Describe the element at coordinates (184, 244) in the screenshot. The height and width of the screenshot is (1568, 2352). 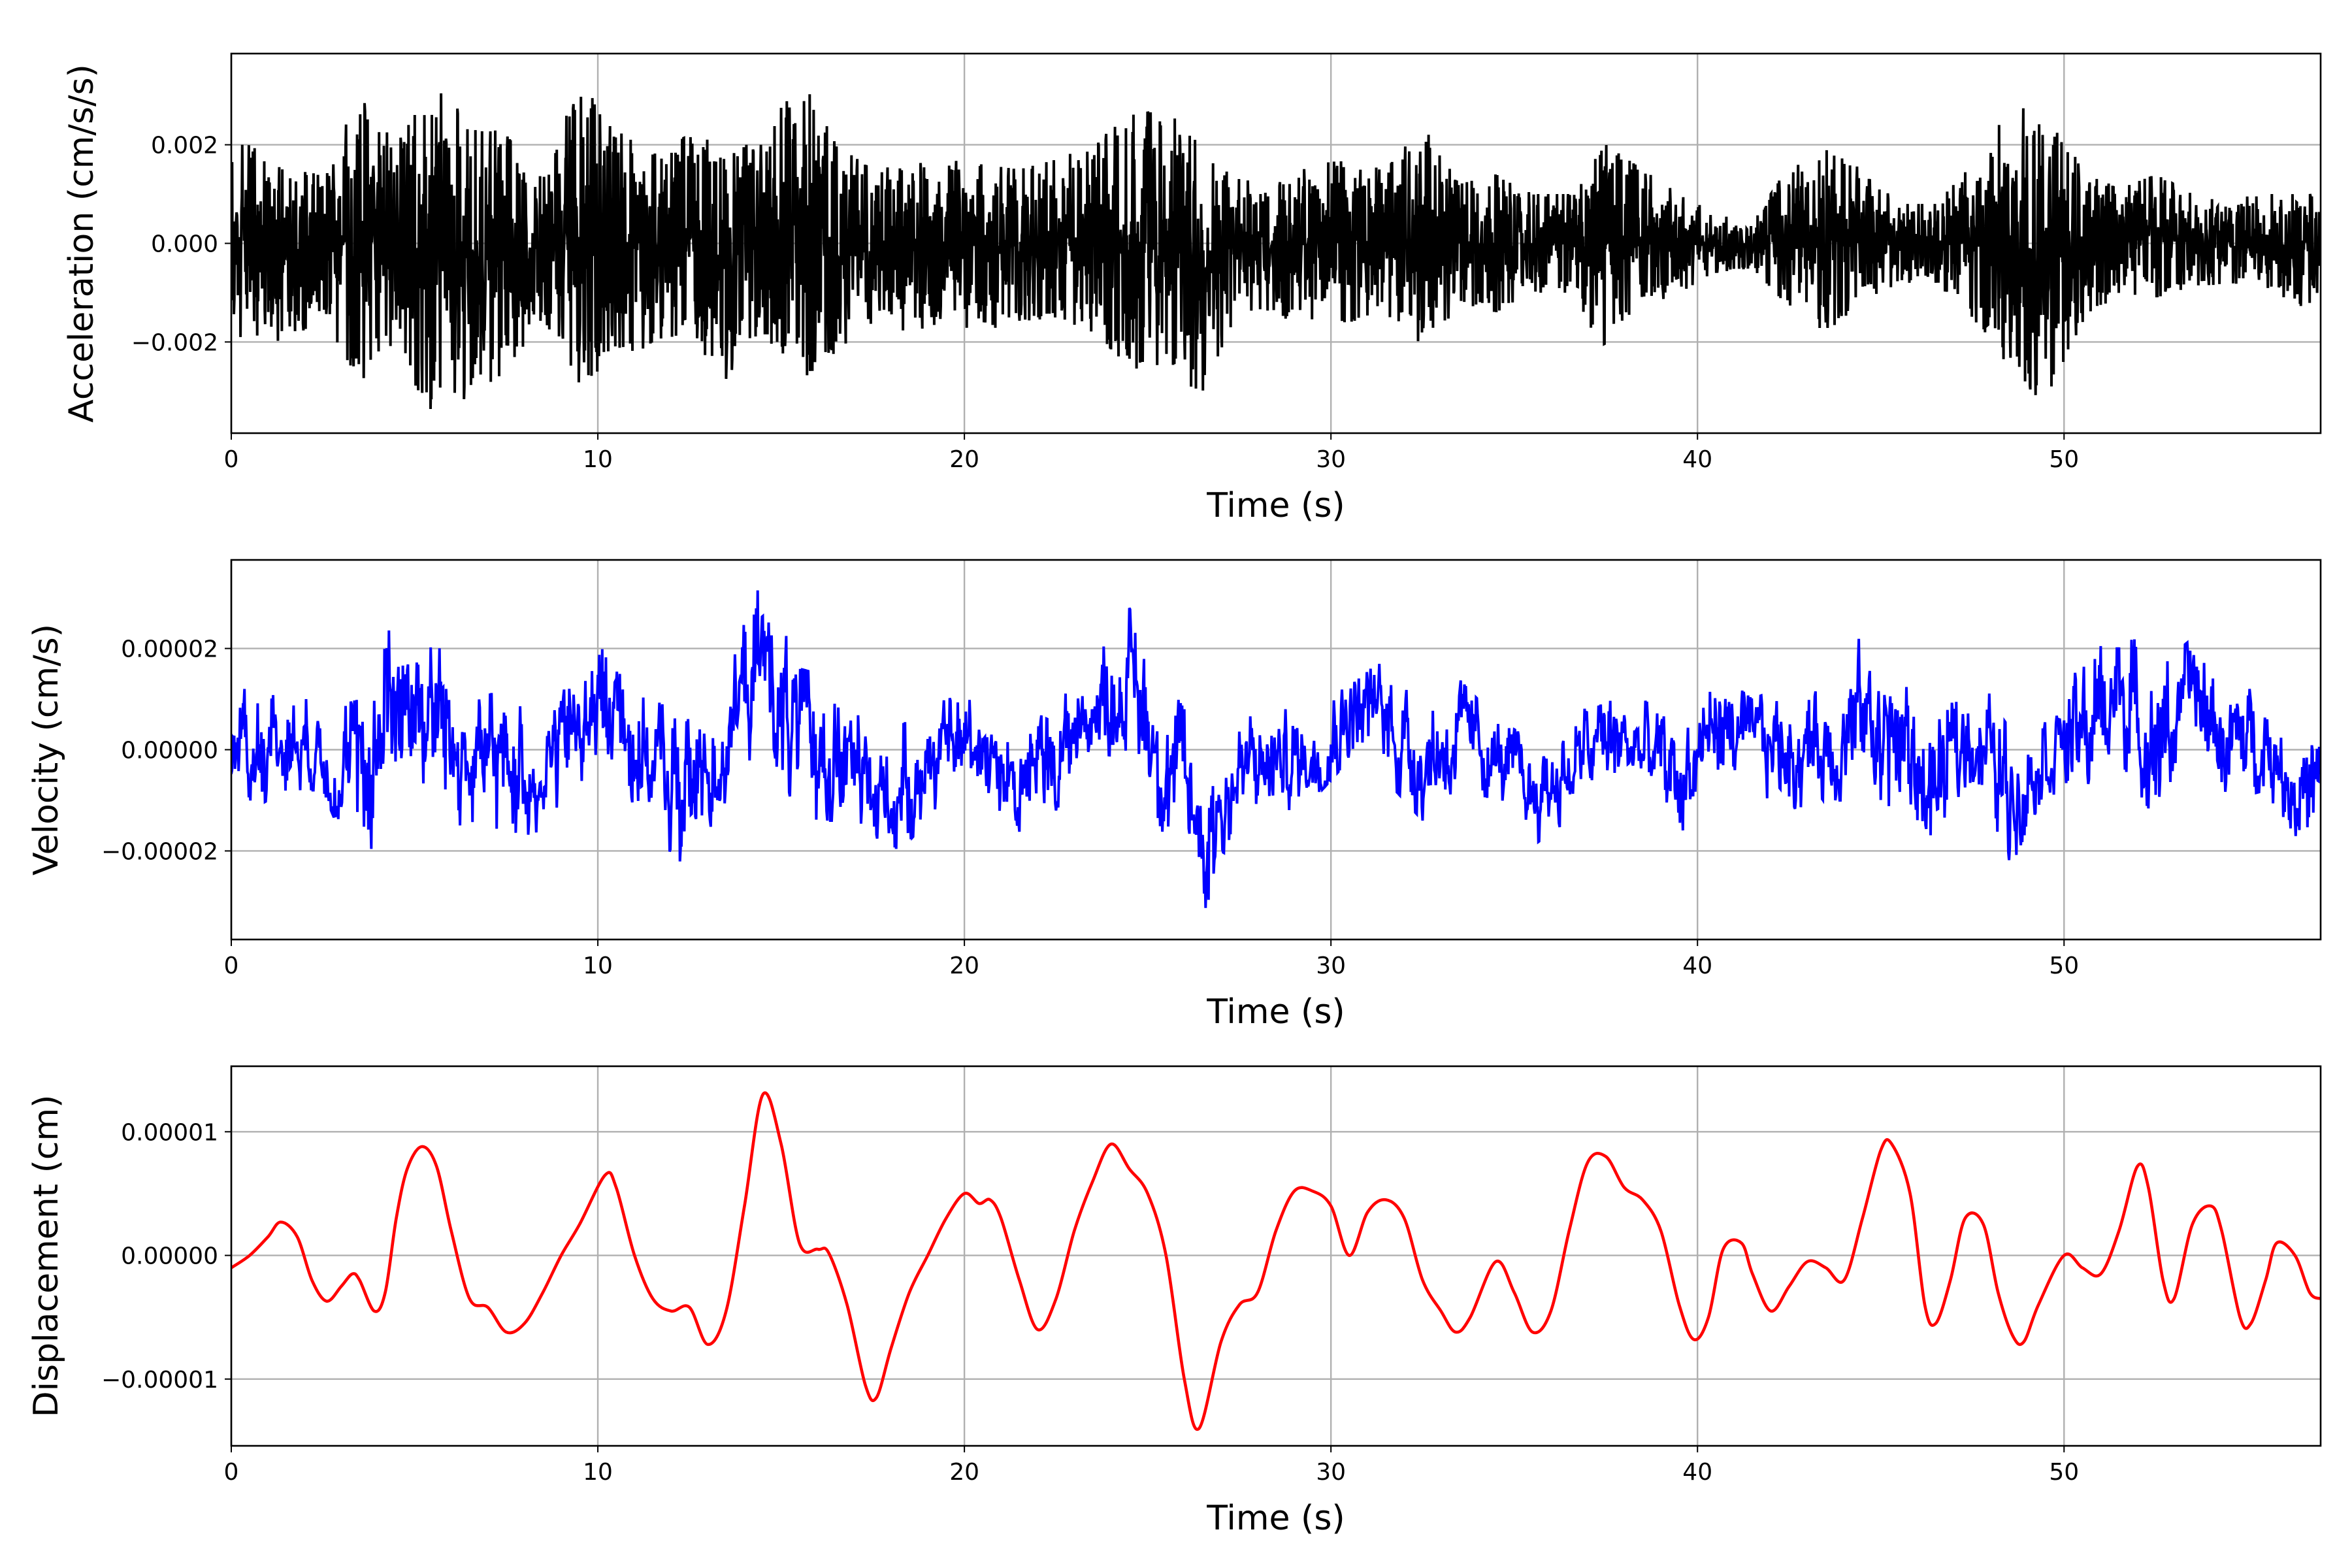
I see `y-tick-label: 0.000` at that location.